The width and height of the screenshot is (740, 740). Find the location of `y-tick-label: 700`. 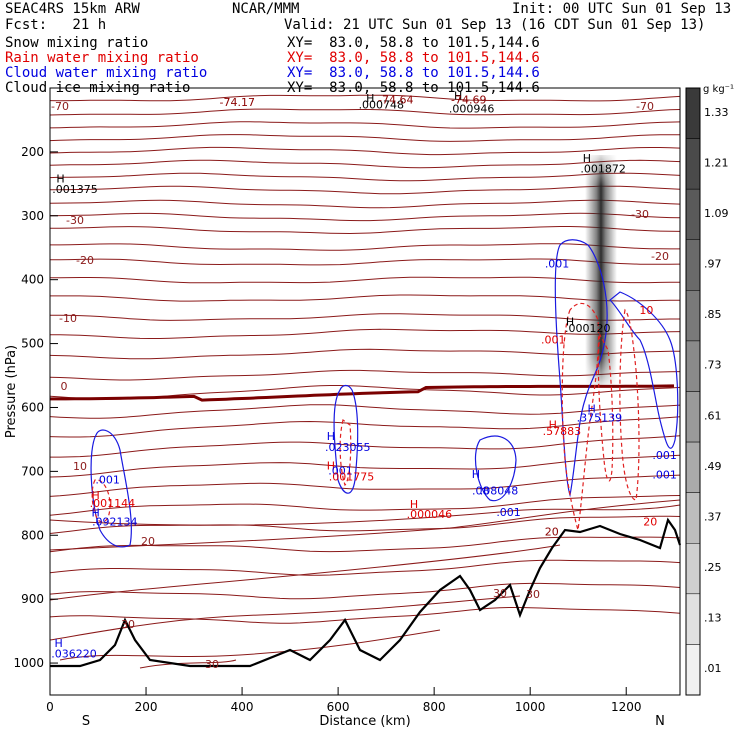

y-tick-label: 700 is located at coordinates (32, 471).